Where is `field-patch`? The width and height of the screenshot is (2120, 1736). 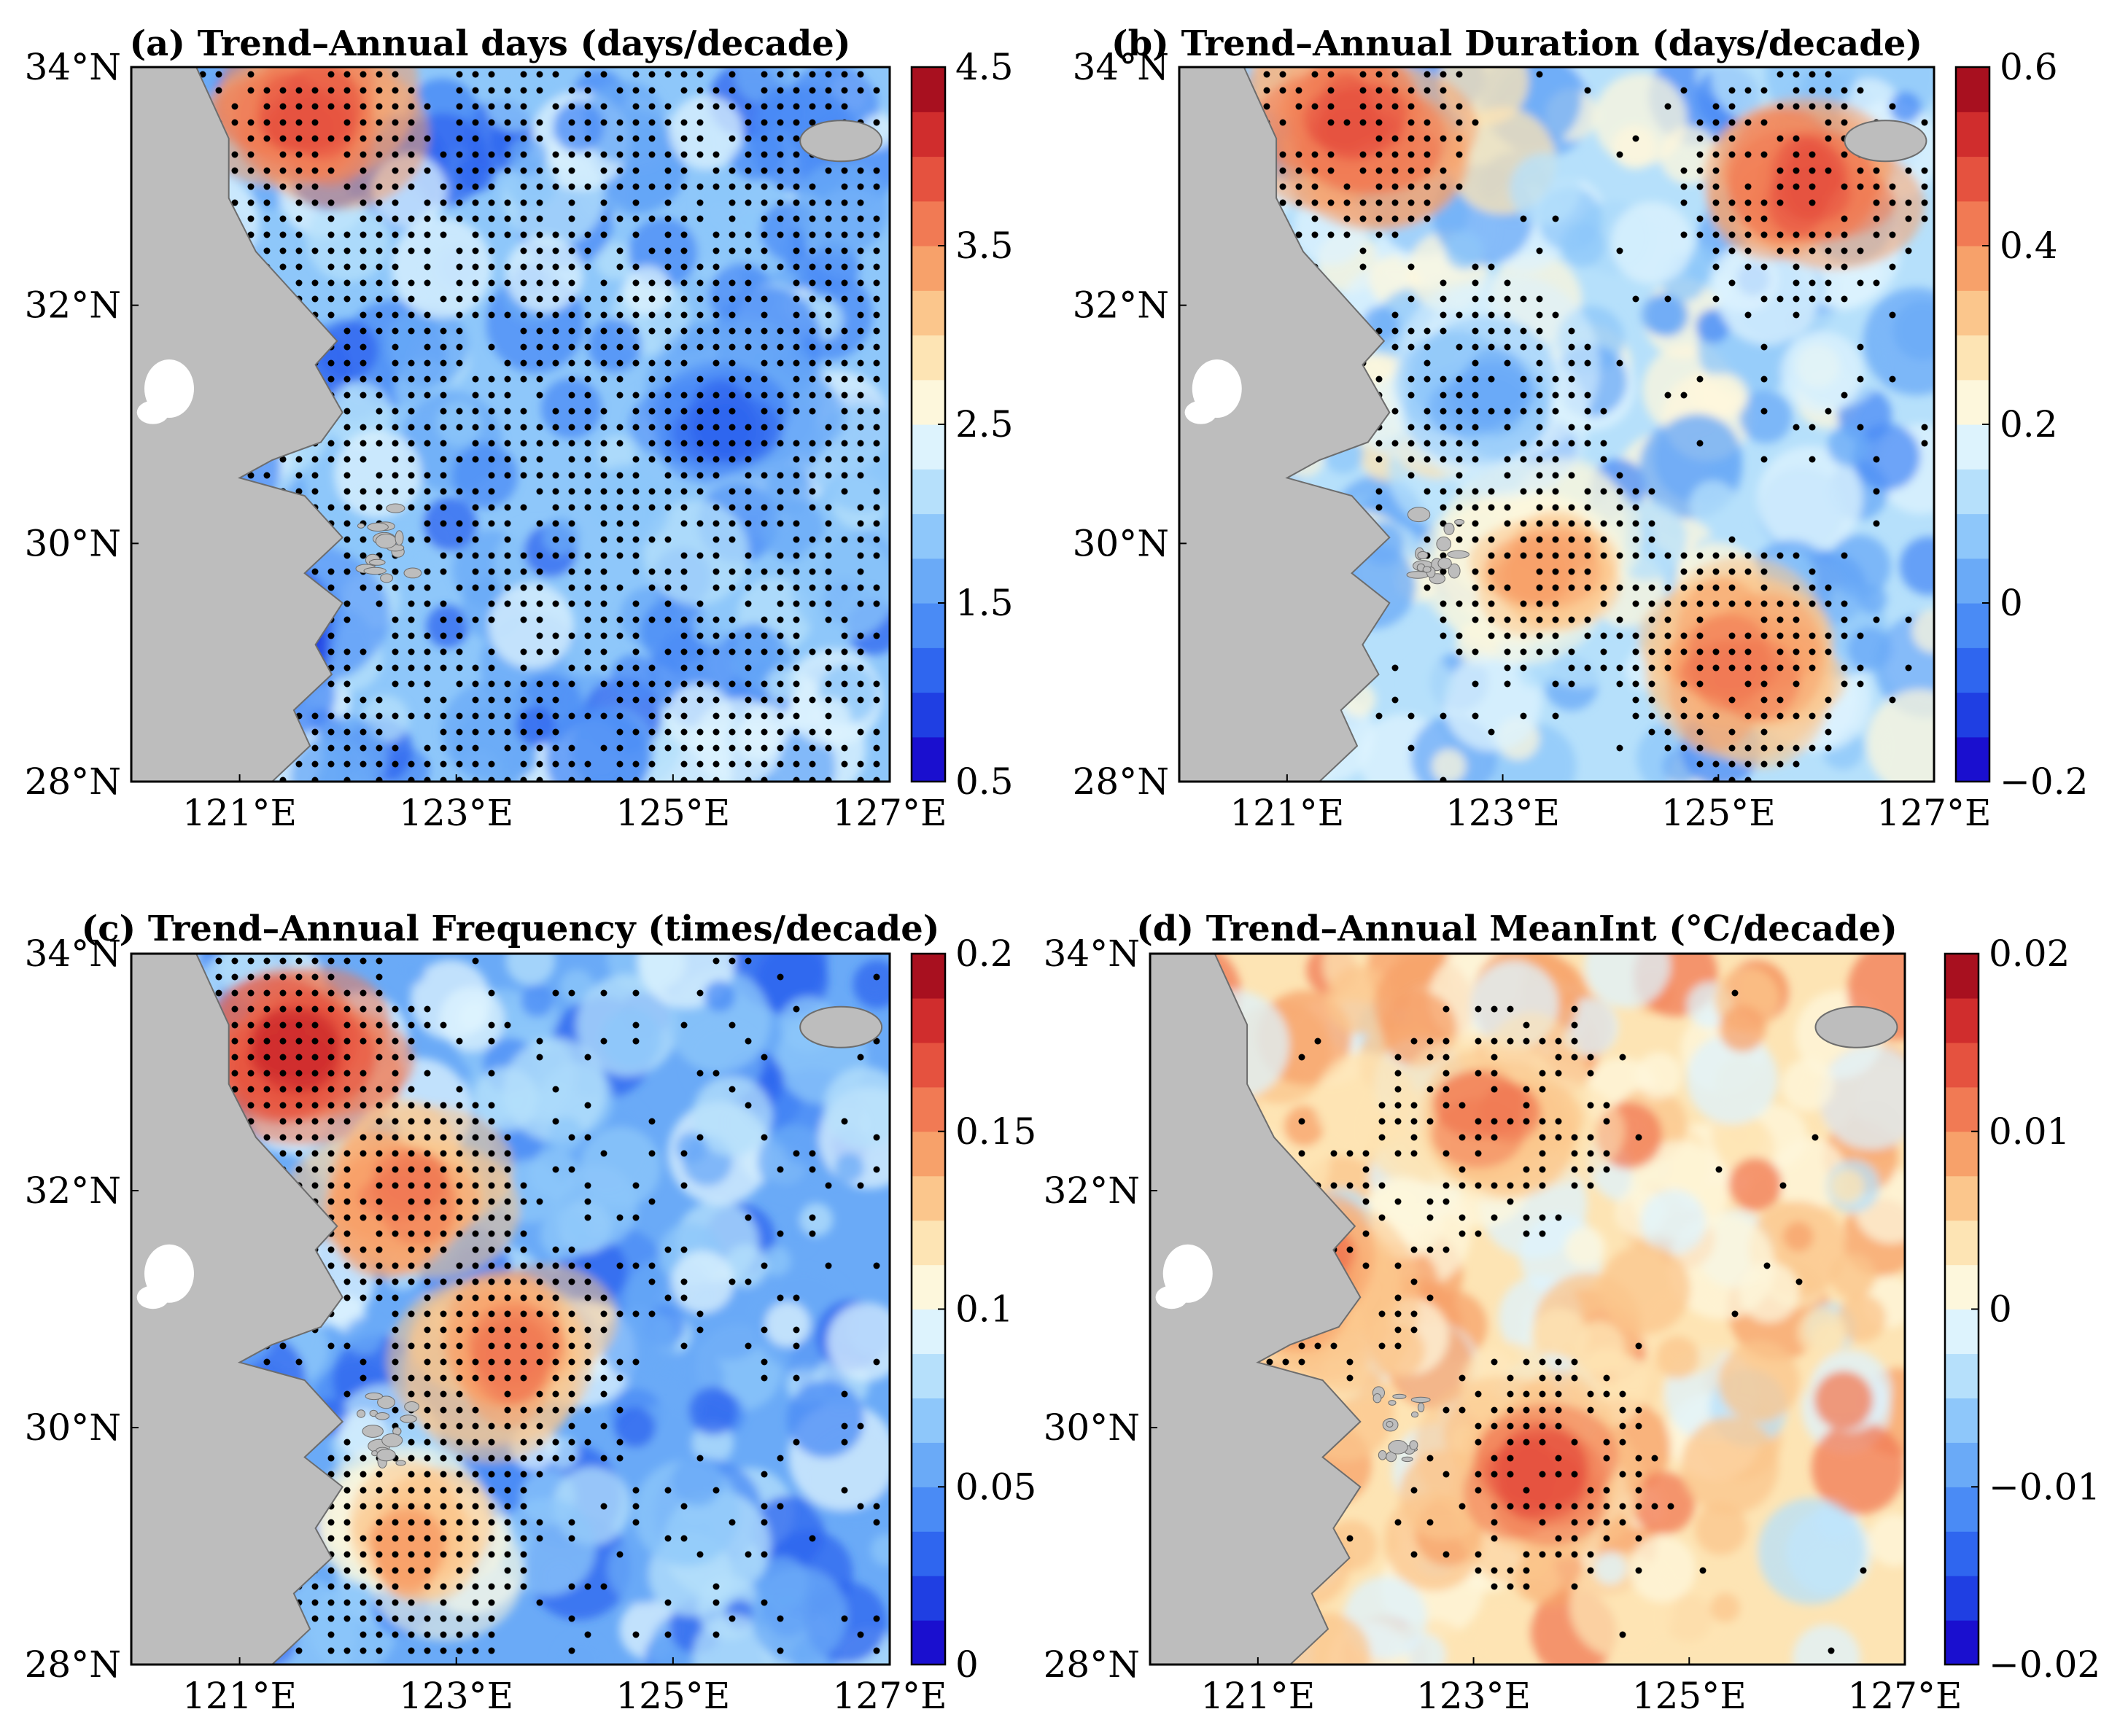 field-patch is located at coordinates (332, 759).